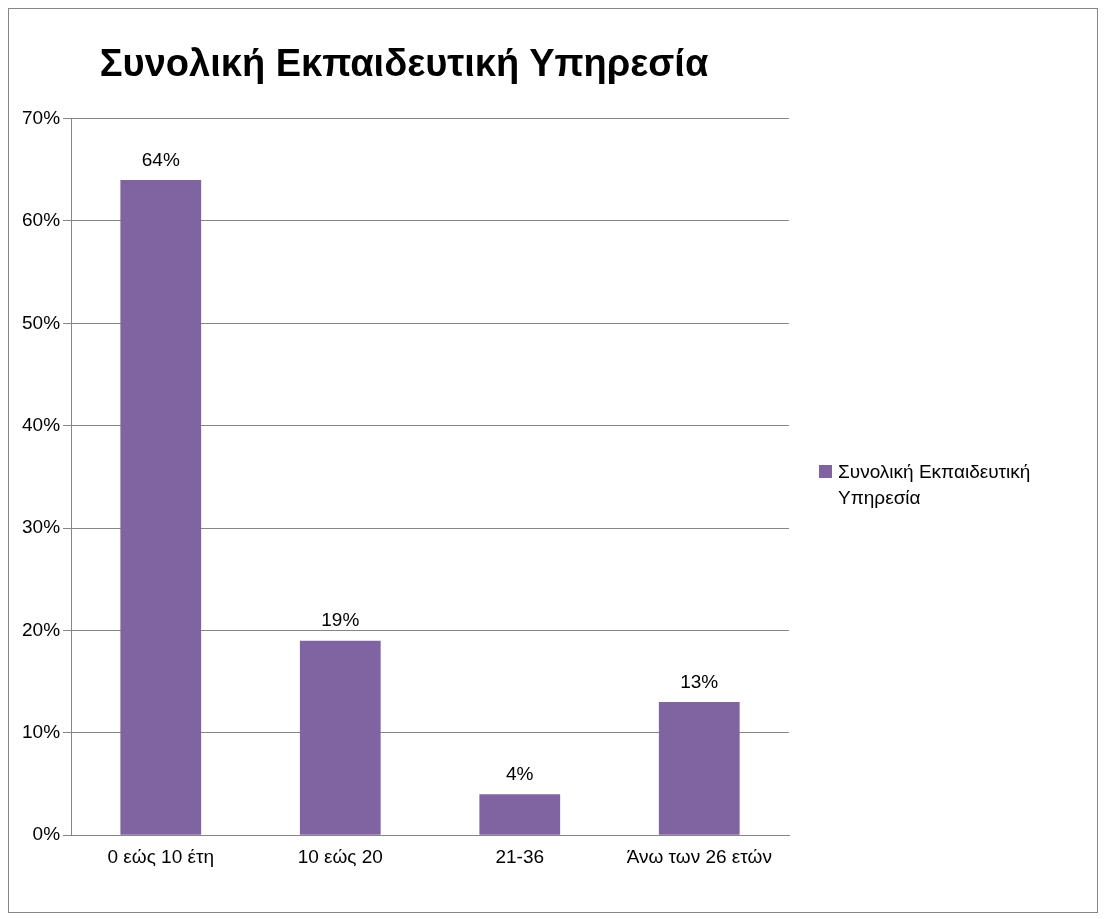 The height and width of the screenshot is (919, 1106). Describe the element at coordinates (161, 856) in the screenshot. I see `x-tick-label: 0 εώς 10 έτη` at that location.